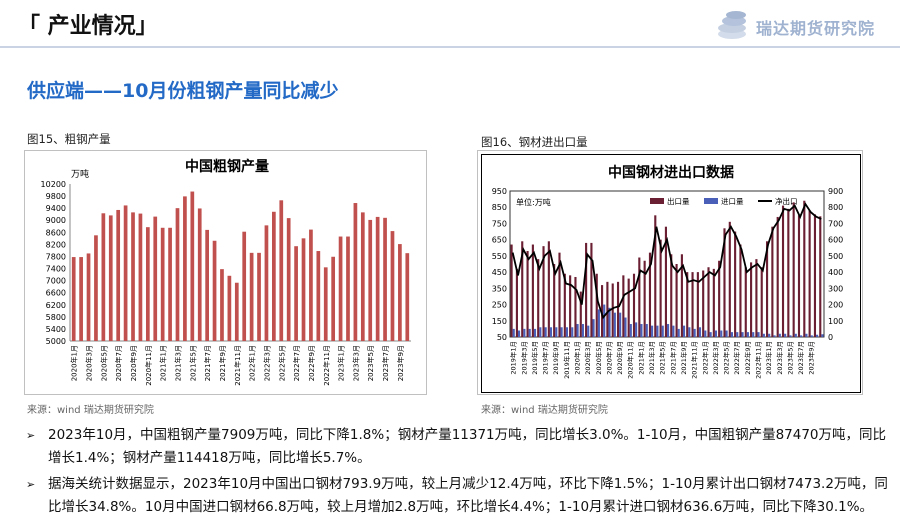 Image resolution: width=900 pixels, height=525 pixels. I want to click on legend-label-net-export: 净出口, so click(786, 201).